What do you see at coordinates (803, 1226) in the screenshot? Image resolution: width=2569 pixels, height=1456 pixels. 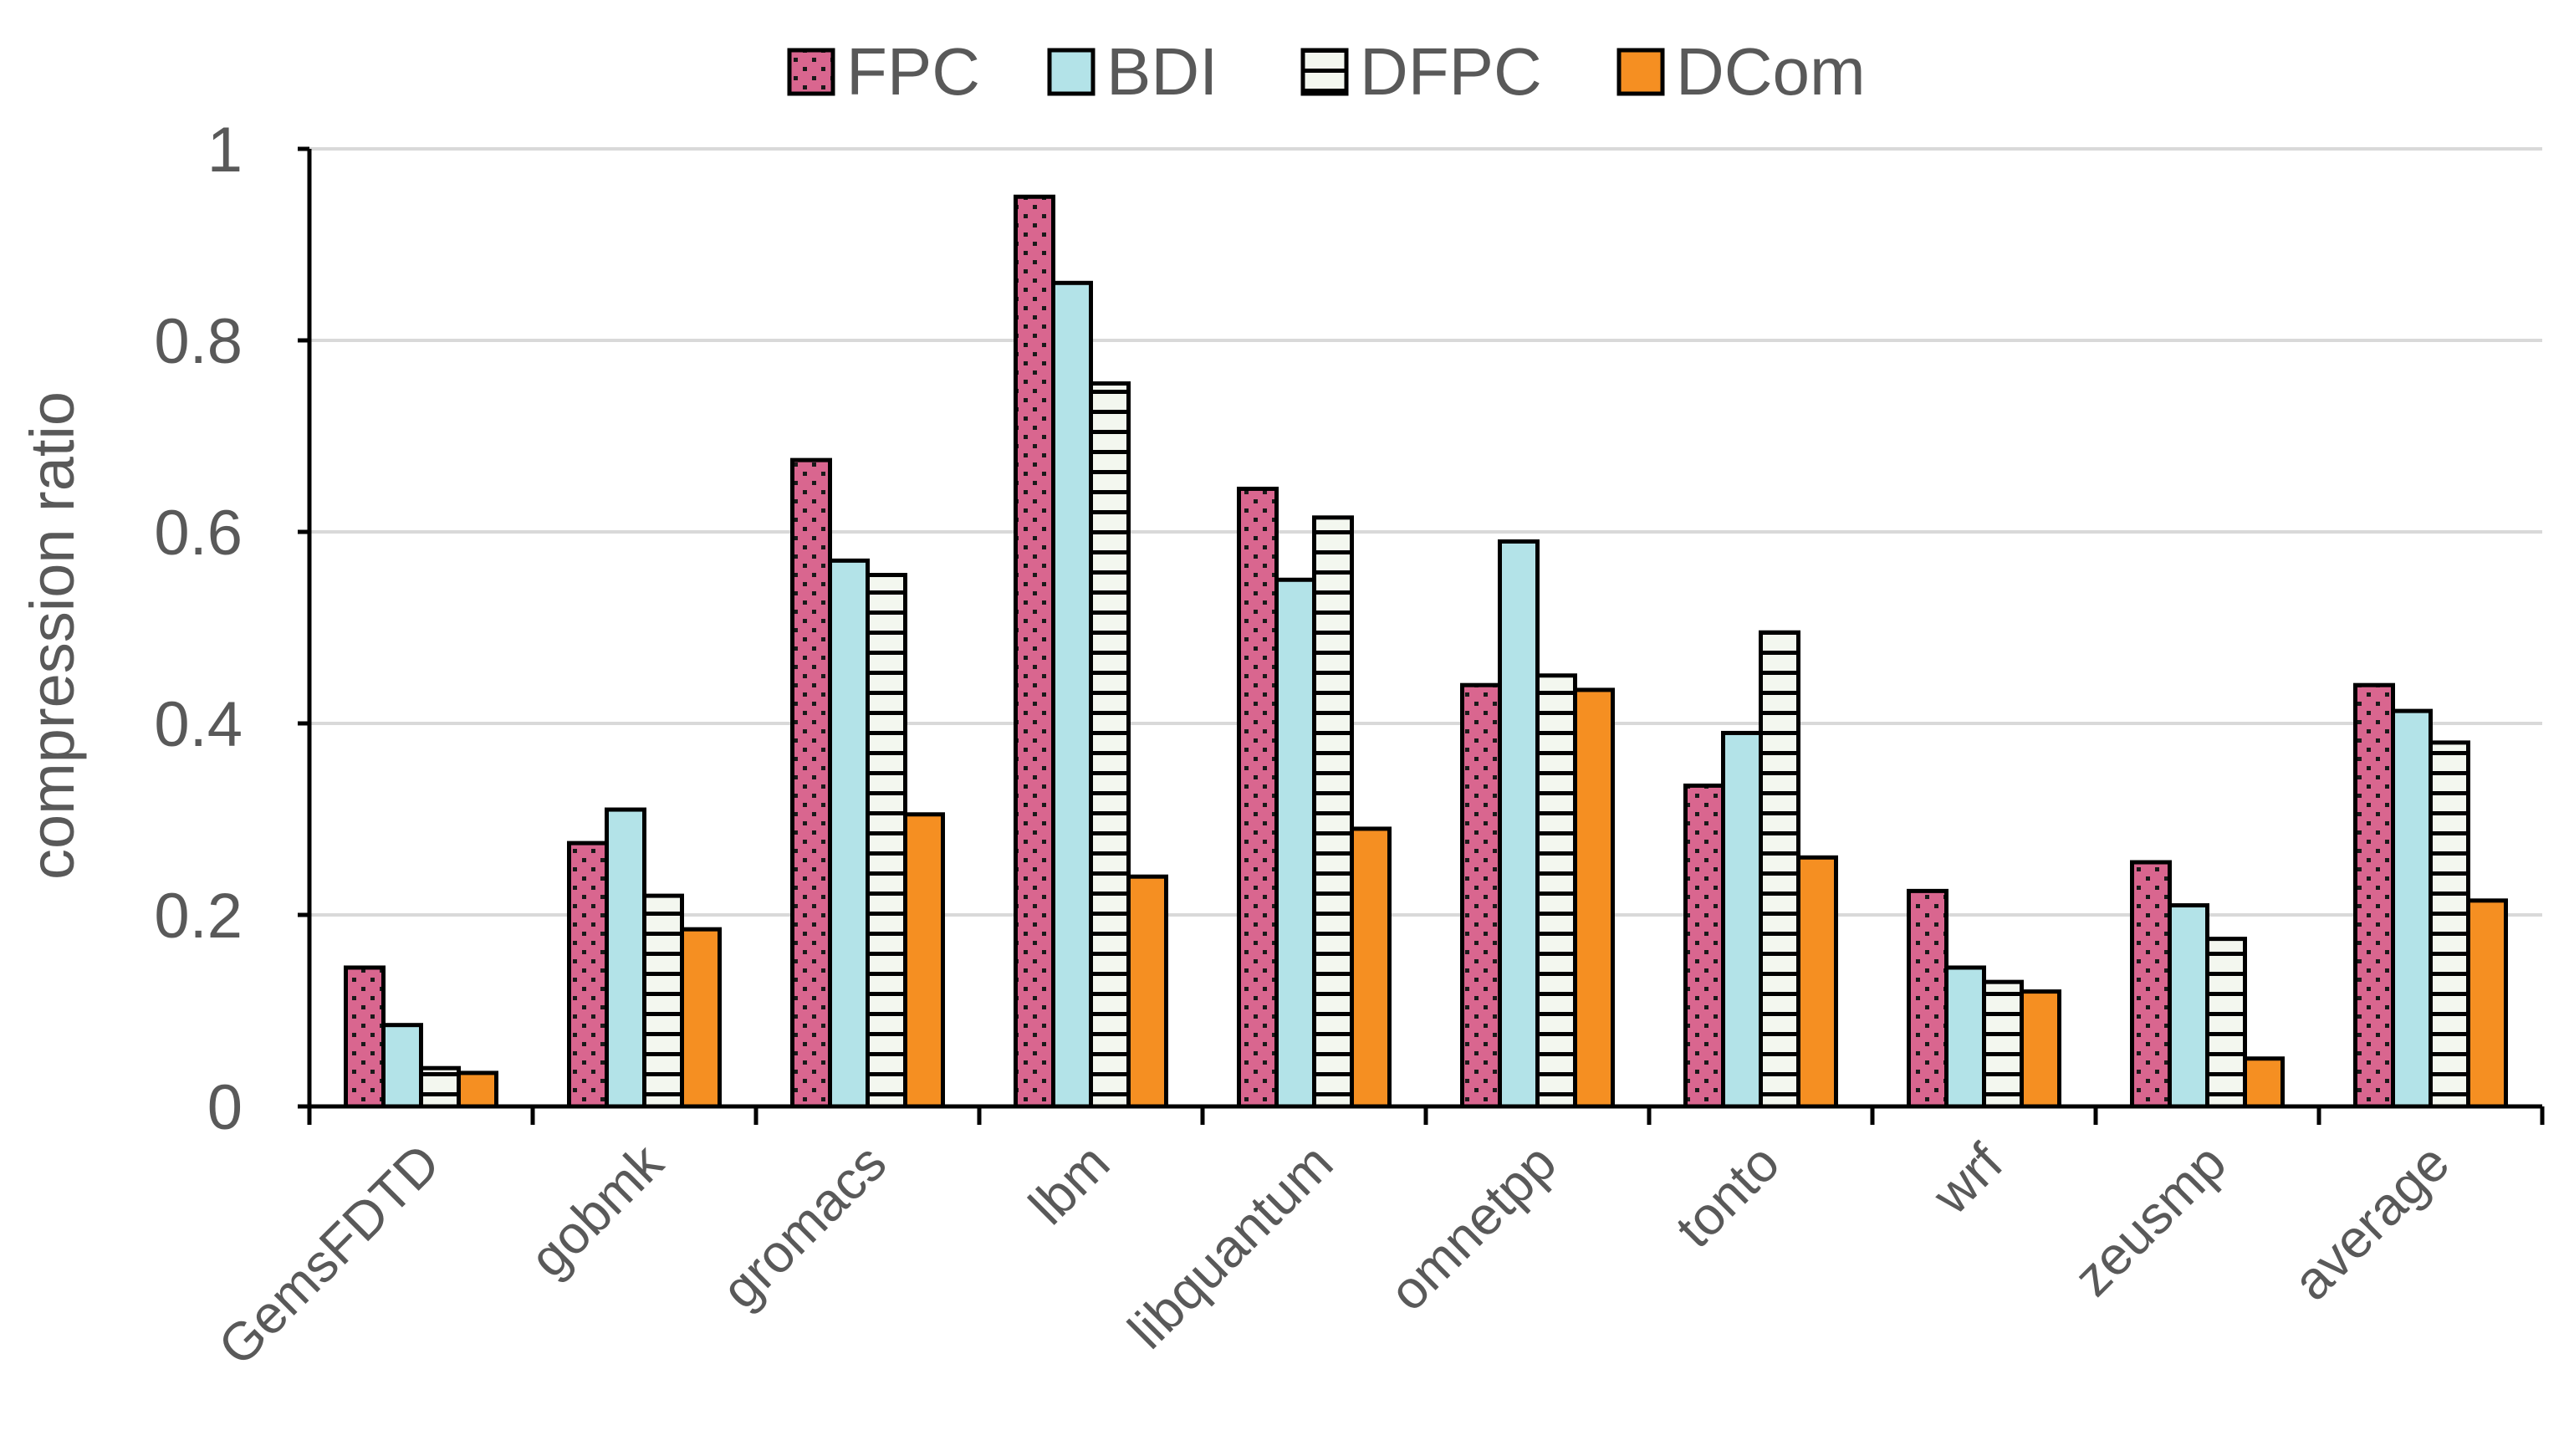 I see `x-category-label: gromacs` at bounding box center [803, 1226].